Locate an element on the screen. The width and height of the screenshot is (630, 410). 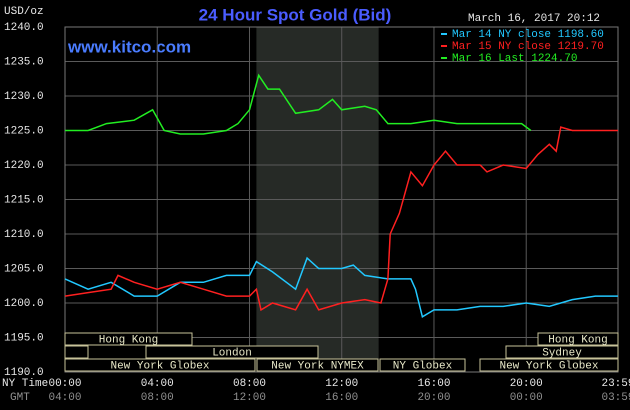
y-tick-label: 1195.0 is located at coordinates (24, 338).